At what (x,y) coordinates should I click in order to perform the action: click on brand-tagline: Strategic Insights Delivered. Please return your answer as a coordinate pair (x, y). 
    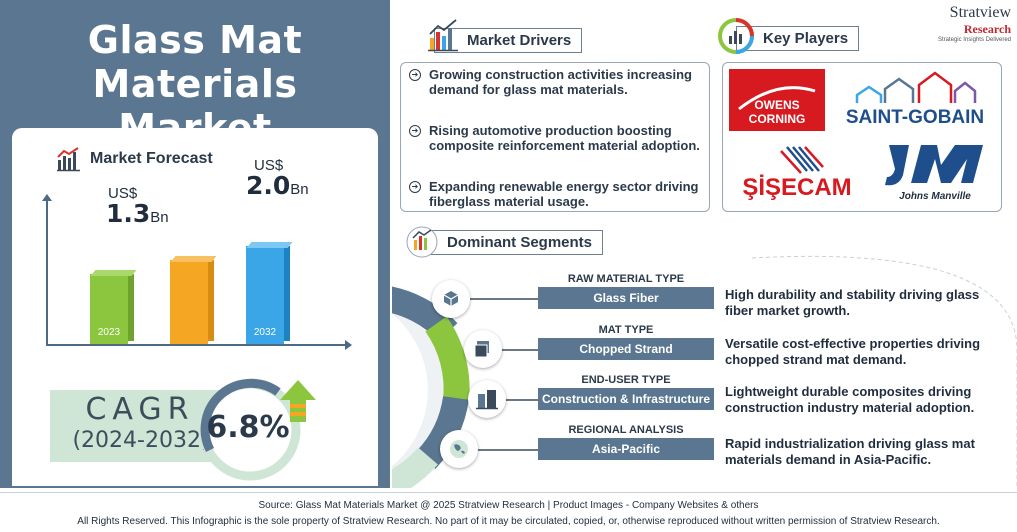
    Looking at the image, I should click on (974, 40).